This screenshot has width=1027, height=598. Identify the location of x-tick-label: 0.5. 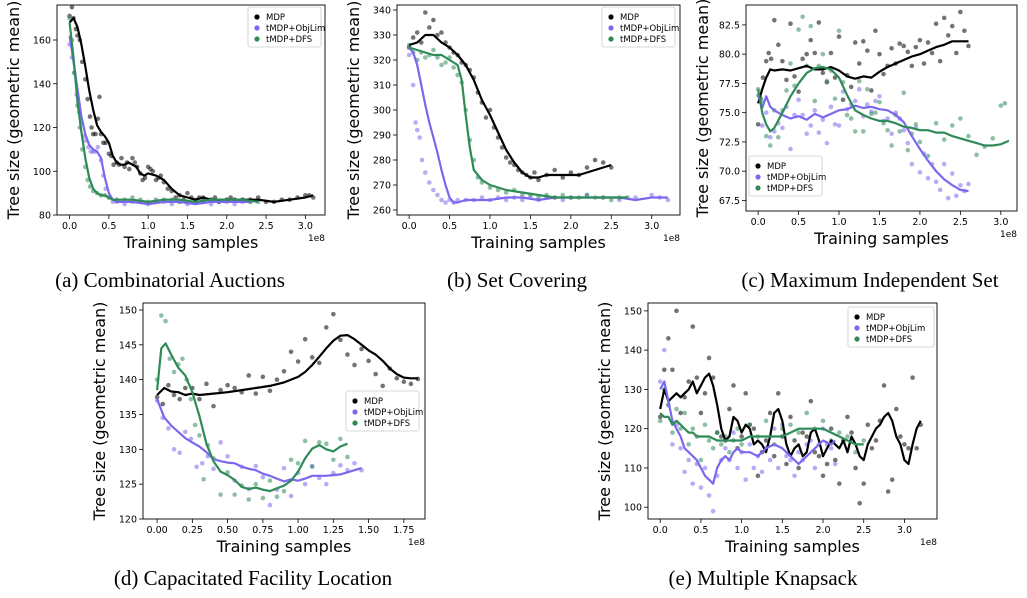
(700, 530).